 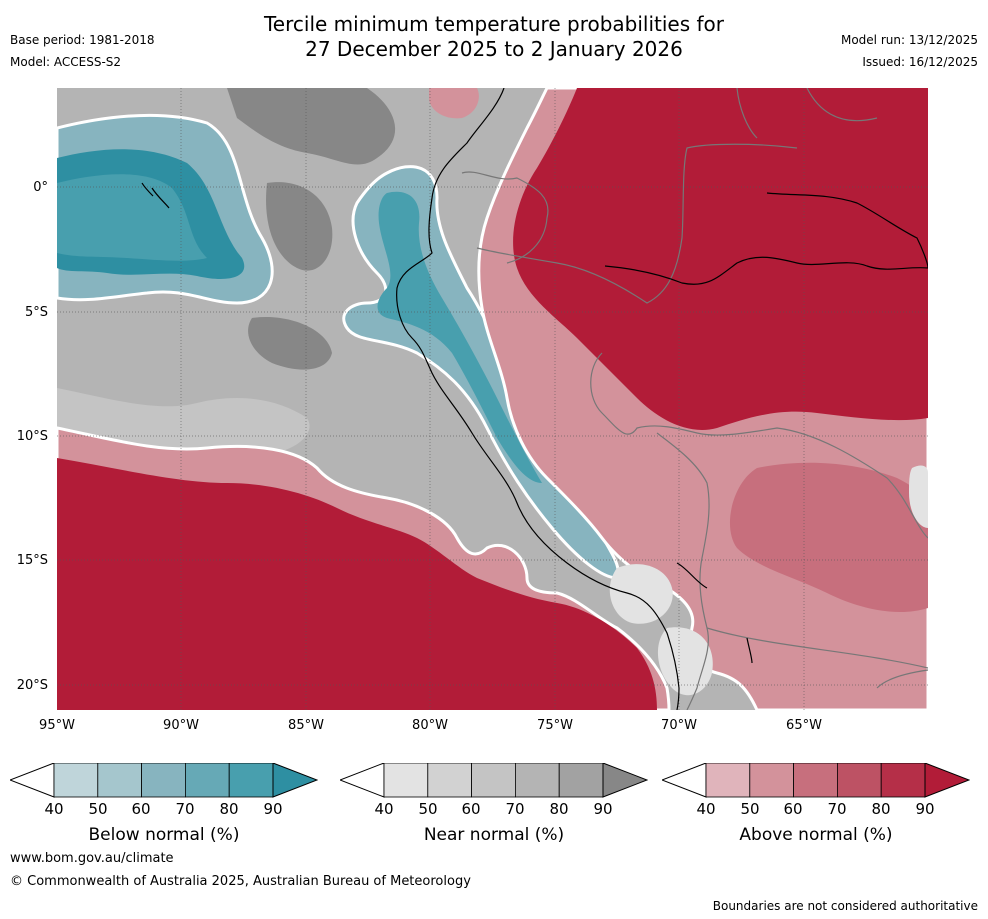 What do you see at coordinates (920, 62) in the screenshot?
I see `issued-date: Issued: 16/12/2025` at bounding box center [920, 62].